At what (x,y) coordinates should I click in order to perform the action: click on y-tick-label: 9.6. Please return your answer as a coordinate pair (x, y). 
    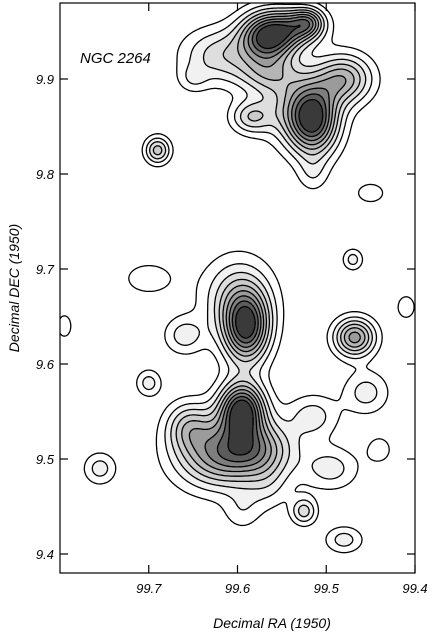
    Looking at the image, I should click on (45, 364).